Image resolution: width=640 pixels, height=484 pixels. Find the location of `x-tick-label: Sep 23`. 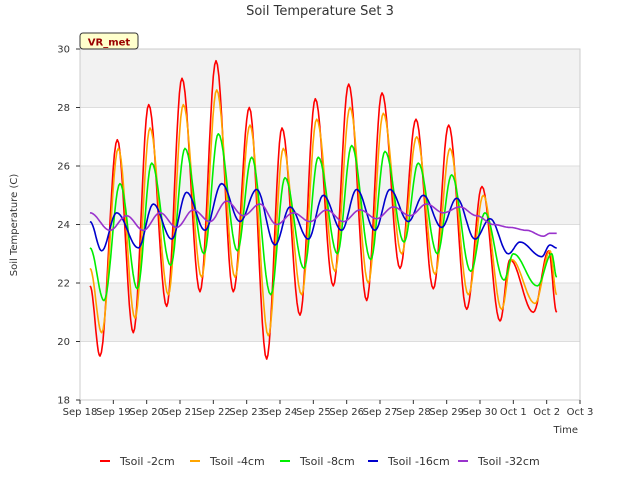

x-tick-label: Sep 23 is located at coordinates (246, 412).